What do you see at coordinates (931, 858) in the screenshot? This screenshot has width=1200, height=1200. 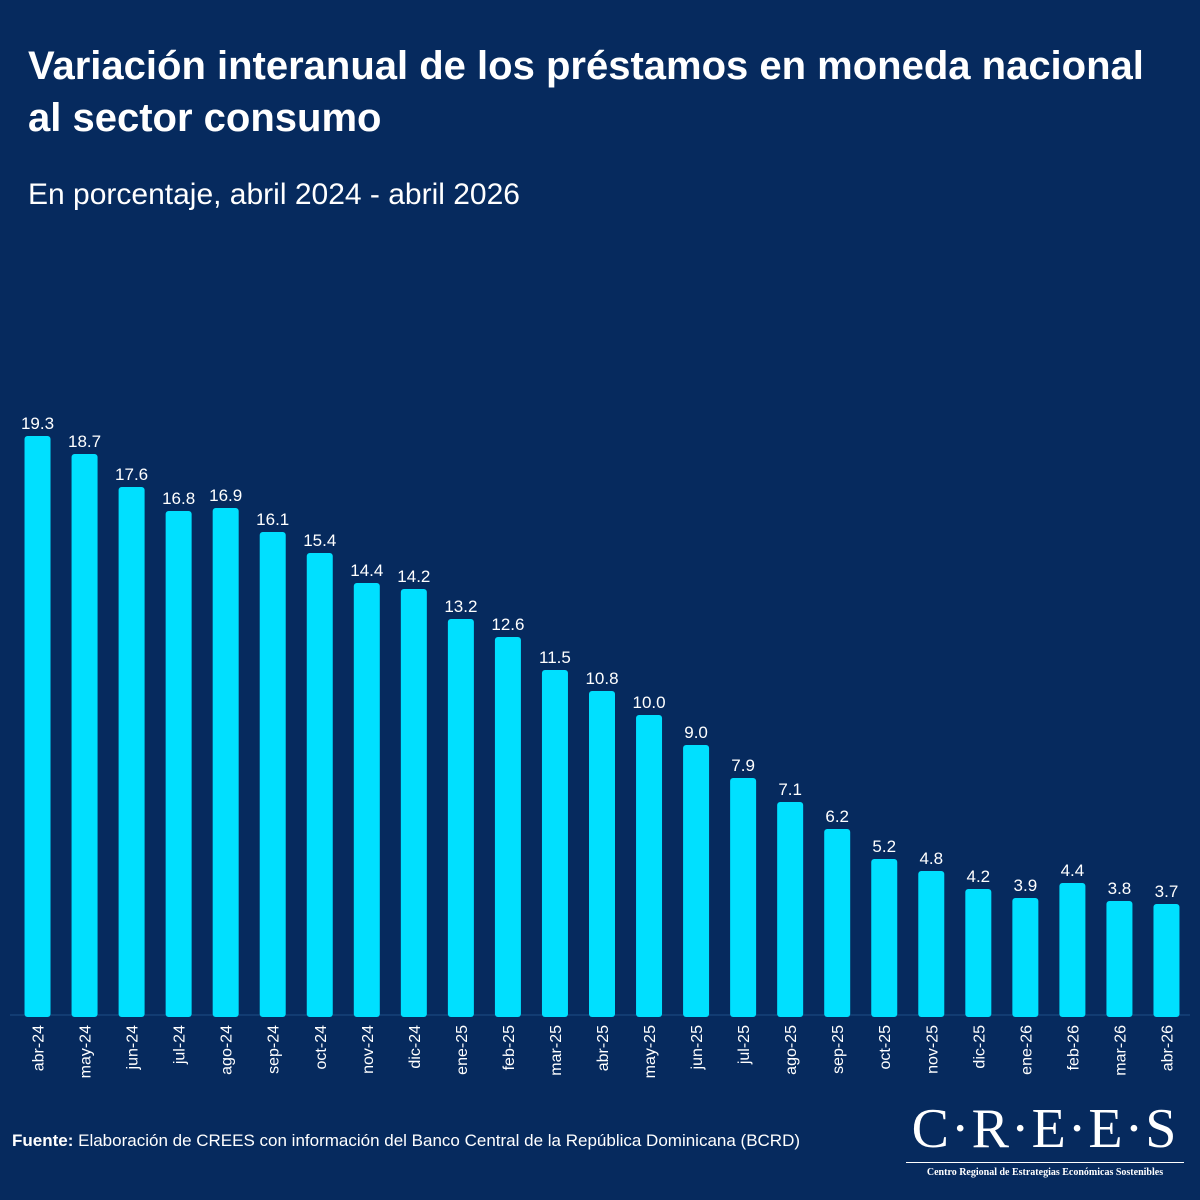 I see `data-label-nov-25: 4.8` at bounding box center [931, 858].